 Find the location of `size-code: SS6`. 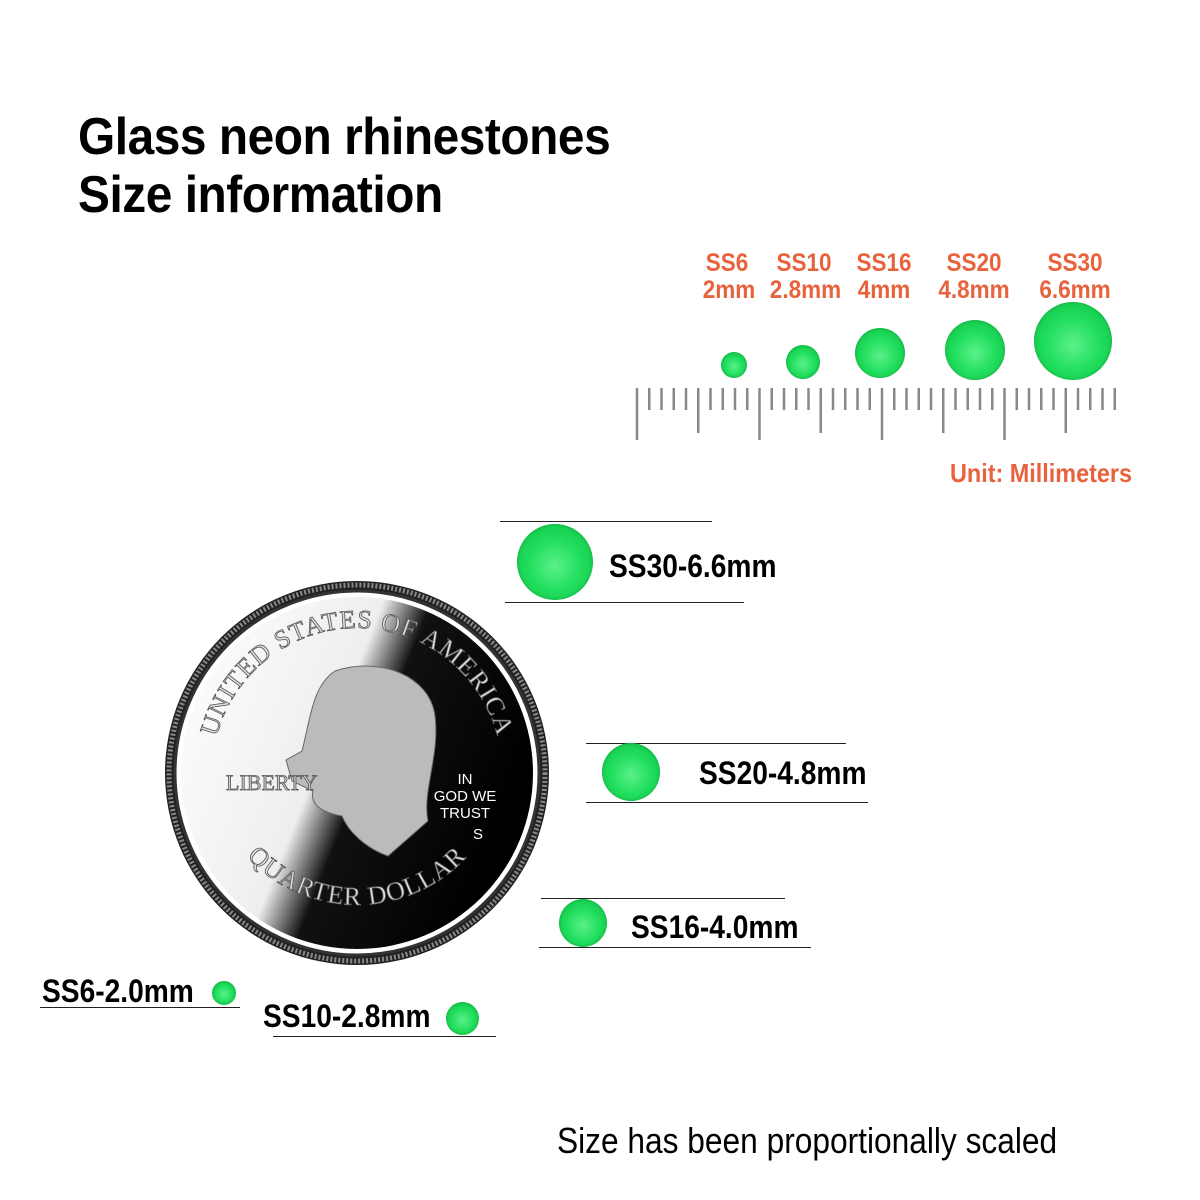

size-code: SS6 is located at coordinates (727, 263).